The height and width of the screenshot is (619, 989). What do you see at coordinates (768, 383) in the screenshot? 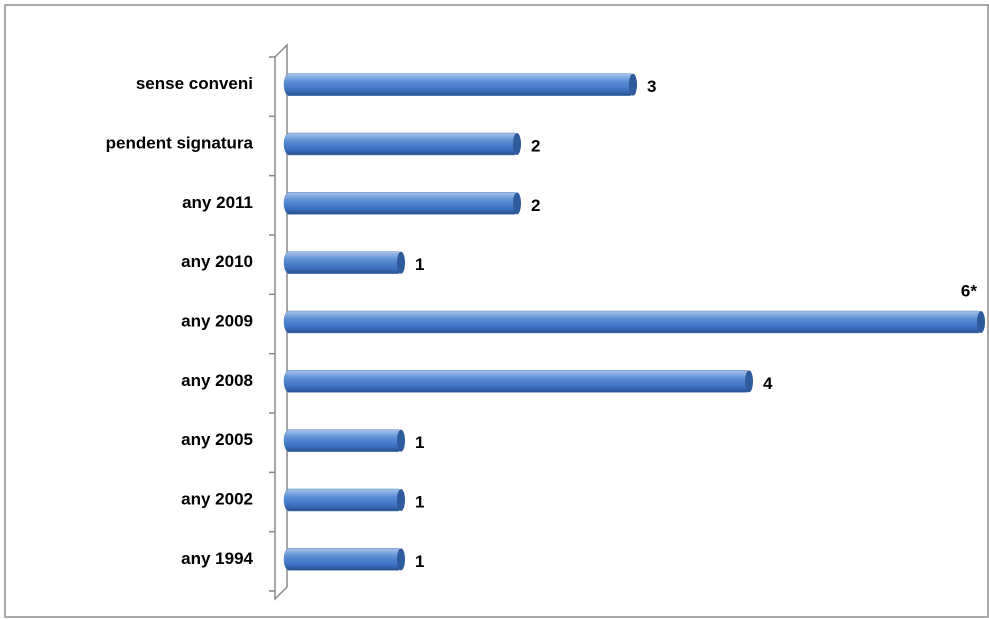
I see `value-label: 4` at bounding box center [768, 383].